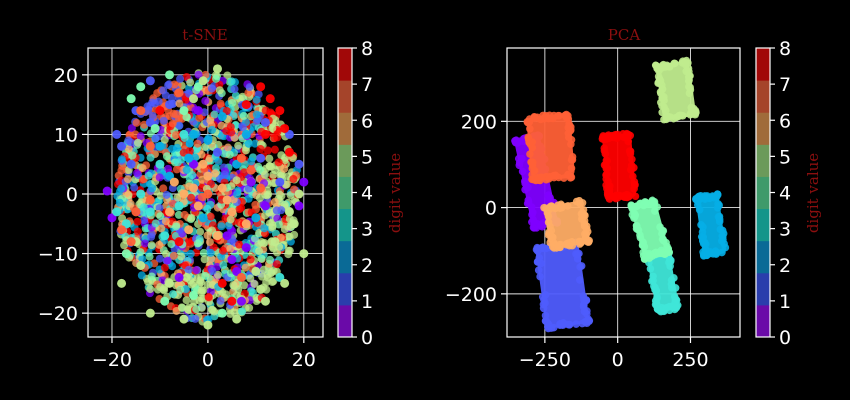 The image size is (850, 400). I want to click on tsne-y-ticks: −20 −10 0 10 20, so click(63, 195).